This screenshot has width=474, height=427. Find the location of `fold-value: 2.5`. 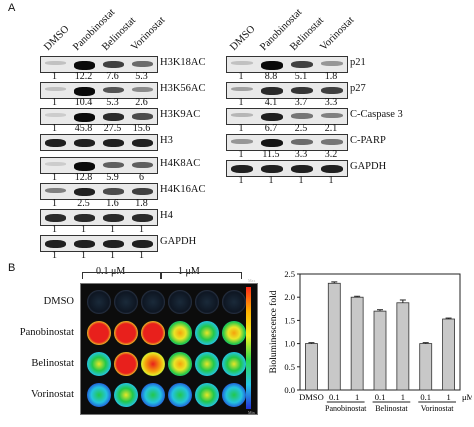

fold-value: 2.5 is located at coordinates (83, 203).